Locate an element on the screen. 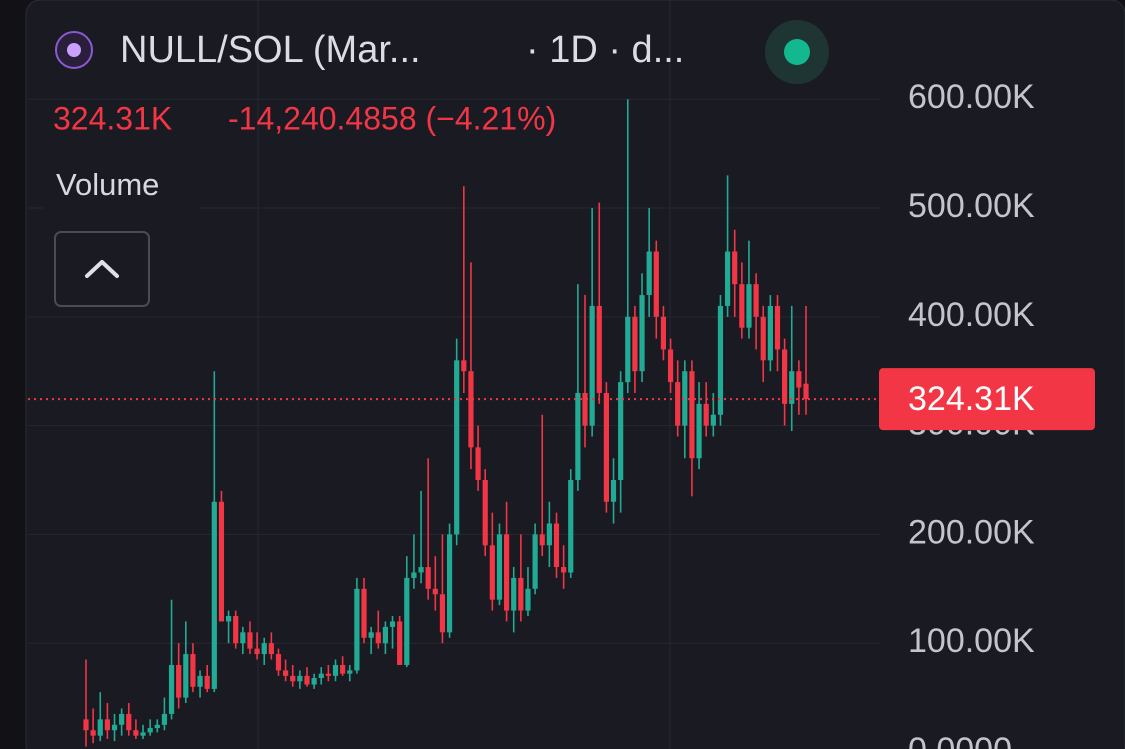 Image resolution: width=1125 pixels, height=749 pixels. y-tick-label: 400.00K is located at coordinates (971, 315).